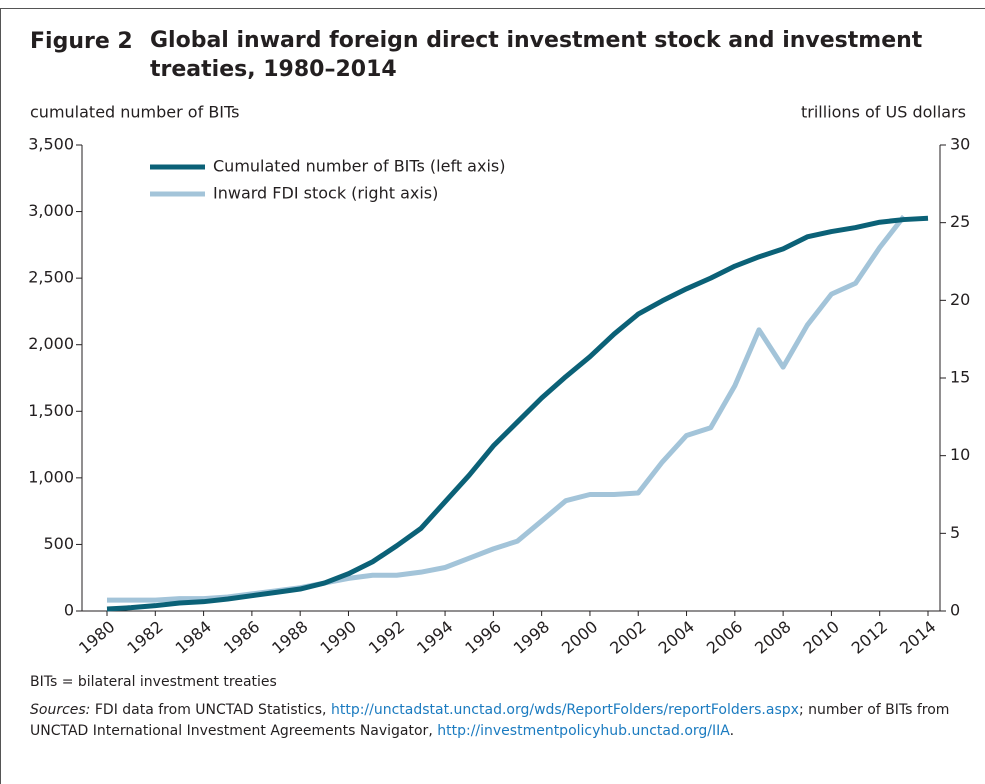 The image size is (985, 784). What do you see at coordinates (289, 637) in the screenshot?
I see `x-tick-label: 1988` at bounding box center [289, 637].